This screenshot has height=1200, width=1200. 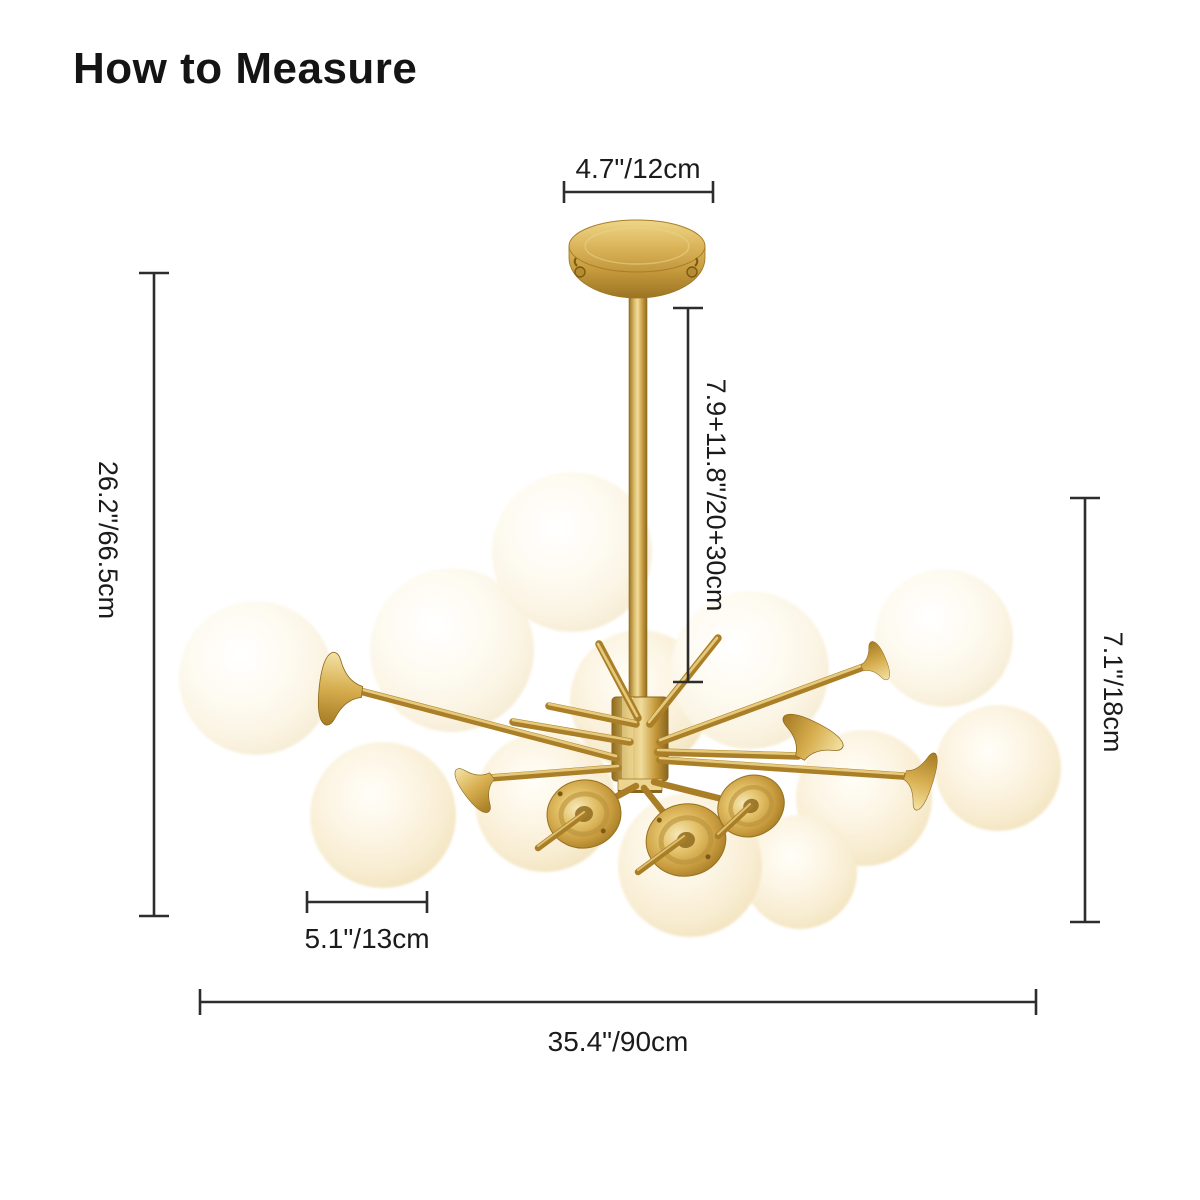 I want to click on dim-overall-height-label: 26.2"/66.5cm, so click(x=108, y=540).